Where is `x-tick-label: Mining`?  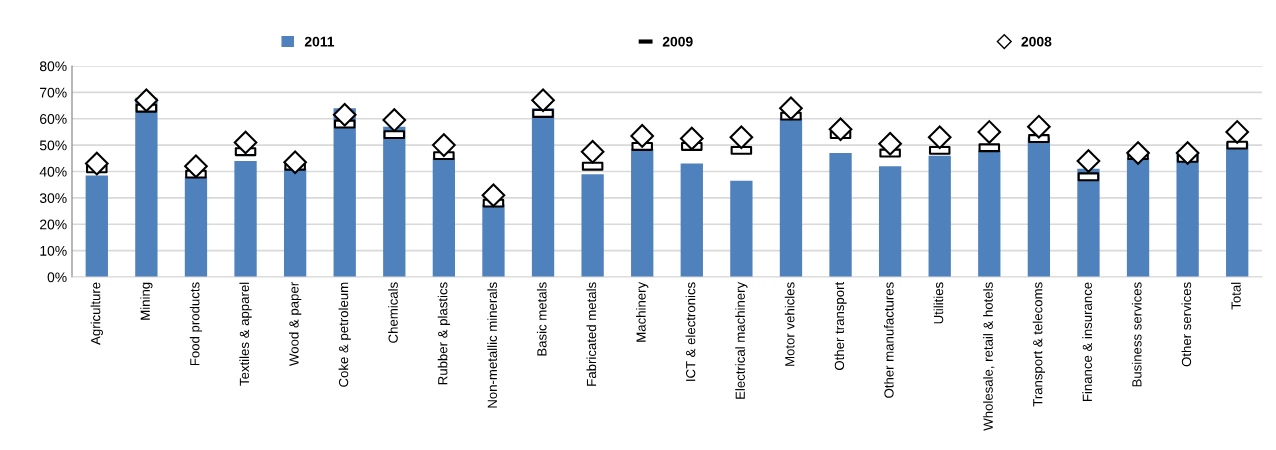
x-tick-label: Mining is located at coordinates (146, 301).